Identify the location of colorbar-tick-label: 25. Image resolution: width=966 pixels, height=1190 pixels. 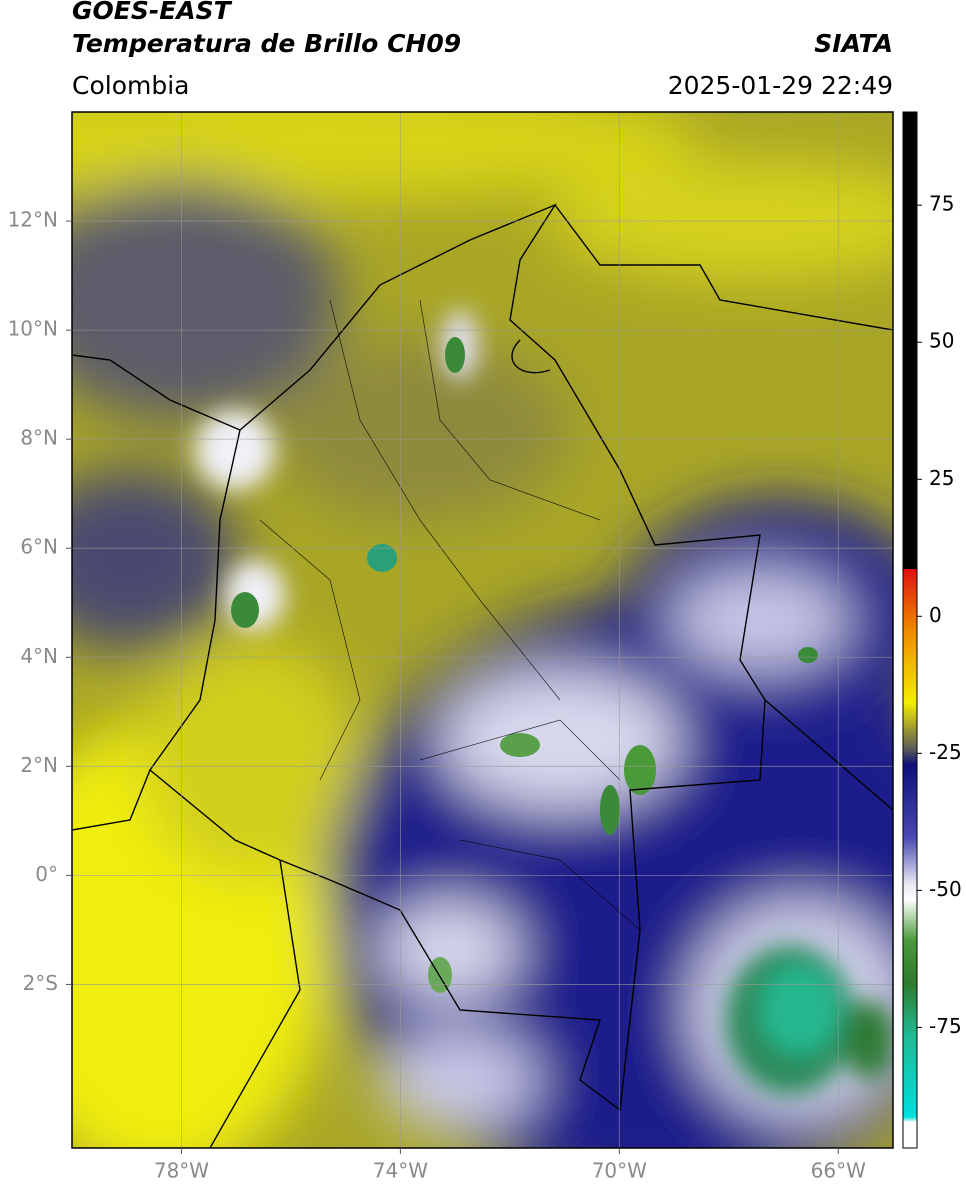
(941, 478).